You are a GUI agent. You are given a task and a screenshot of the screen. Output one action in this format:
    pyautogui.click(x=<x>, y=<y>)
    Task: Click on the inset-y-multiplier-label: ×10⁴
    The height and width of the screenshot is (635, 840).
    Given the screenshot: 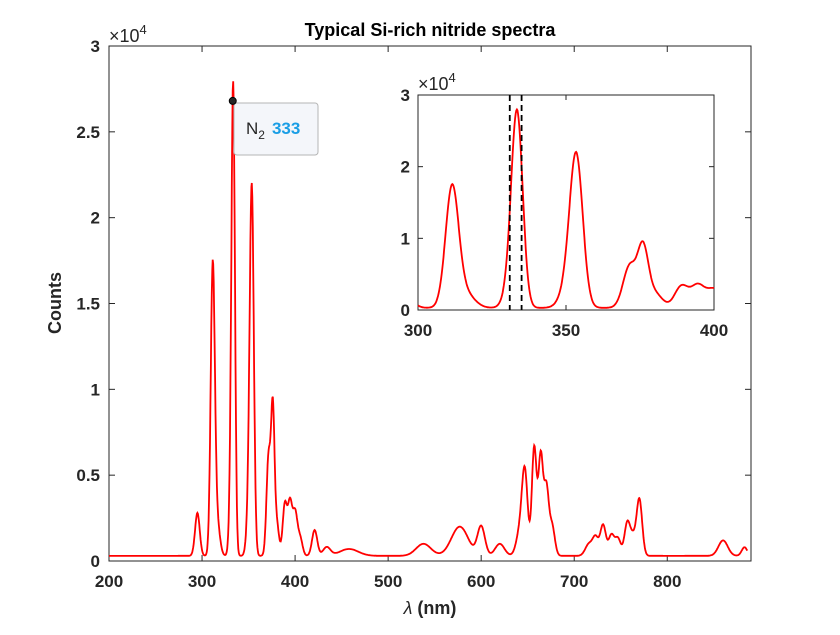 What is the action you would take?
    pyautogui.click(x=437, y=82)
    